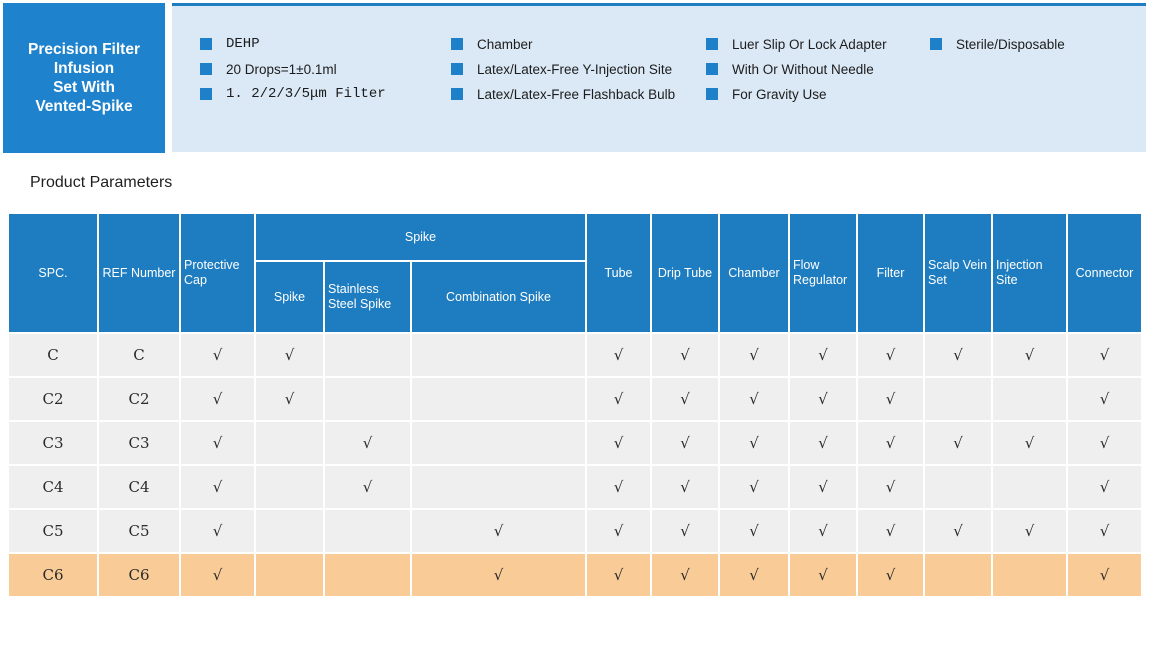 The height and width of the screenshot is (650, 1150). What do you see at coordinates (420, 237) in the screenshot?
I see `col-group-header-spike: Spike` at bounding box center [420, 237].